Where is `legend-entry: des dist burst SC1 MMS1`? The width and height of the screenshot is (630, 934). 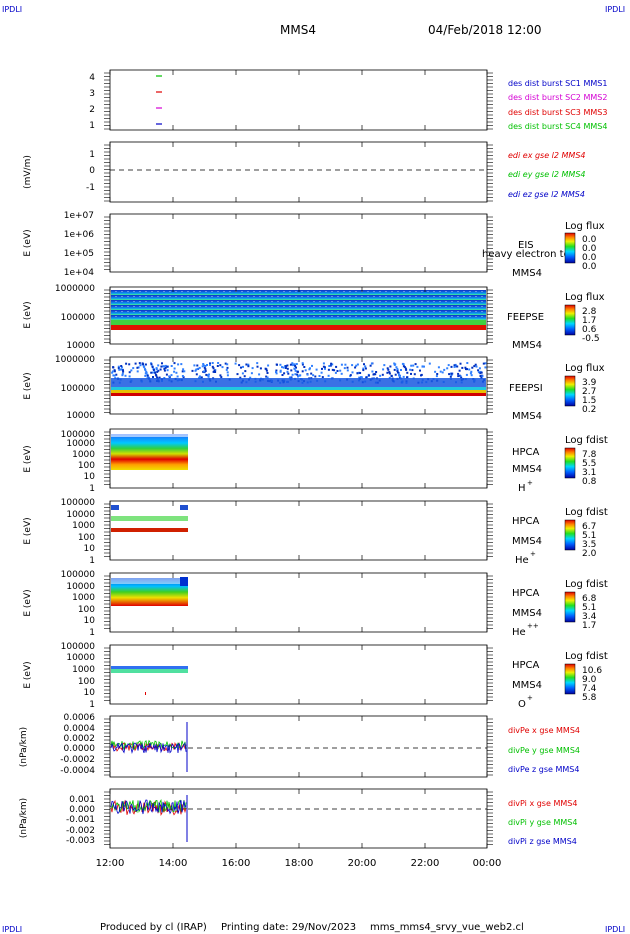
legend-entry: des dist burst SC1 MMS1 is located at coordinates (557, 83).